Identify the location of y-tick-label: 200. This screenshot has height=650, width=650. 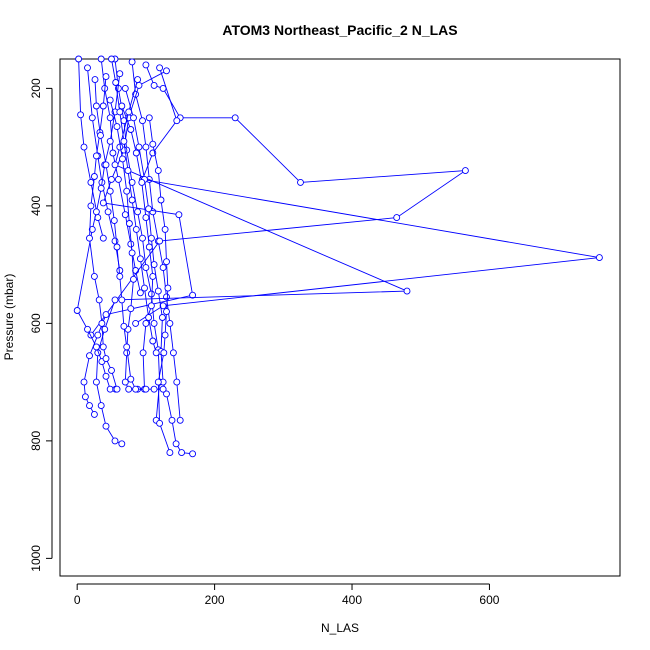
(36, 88).